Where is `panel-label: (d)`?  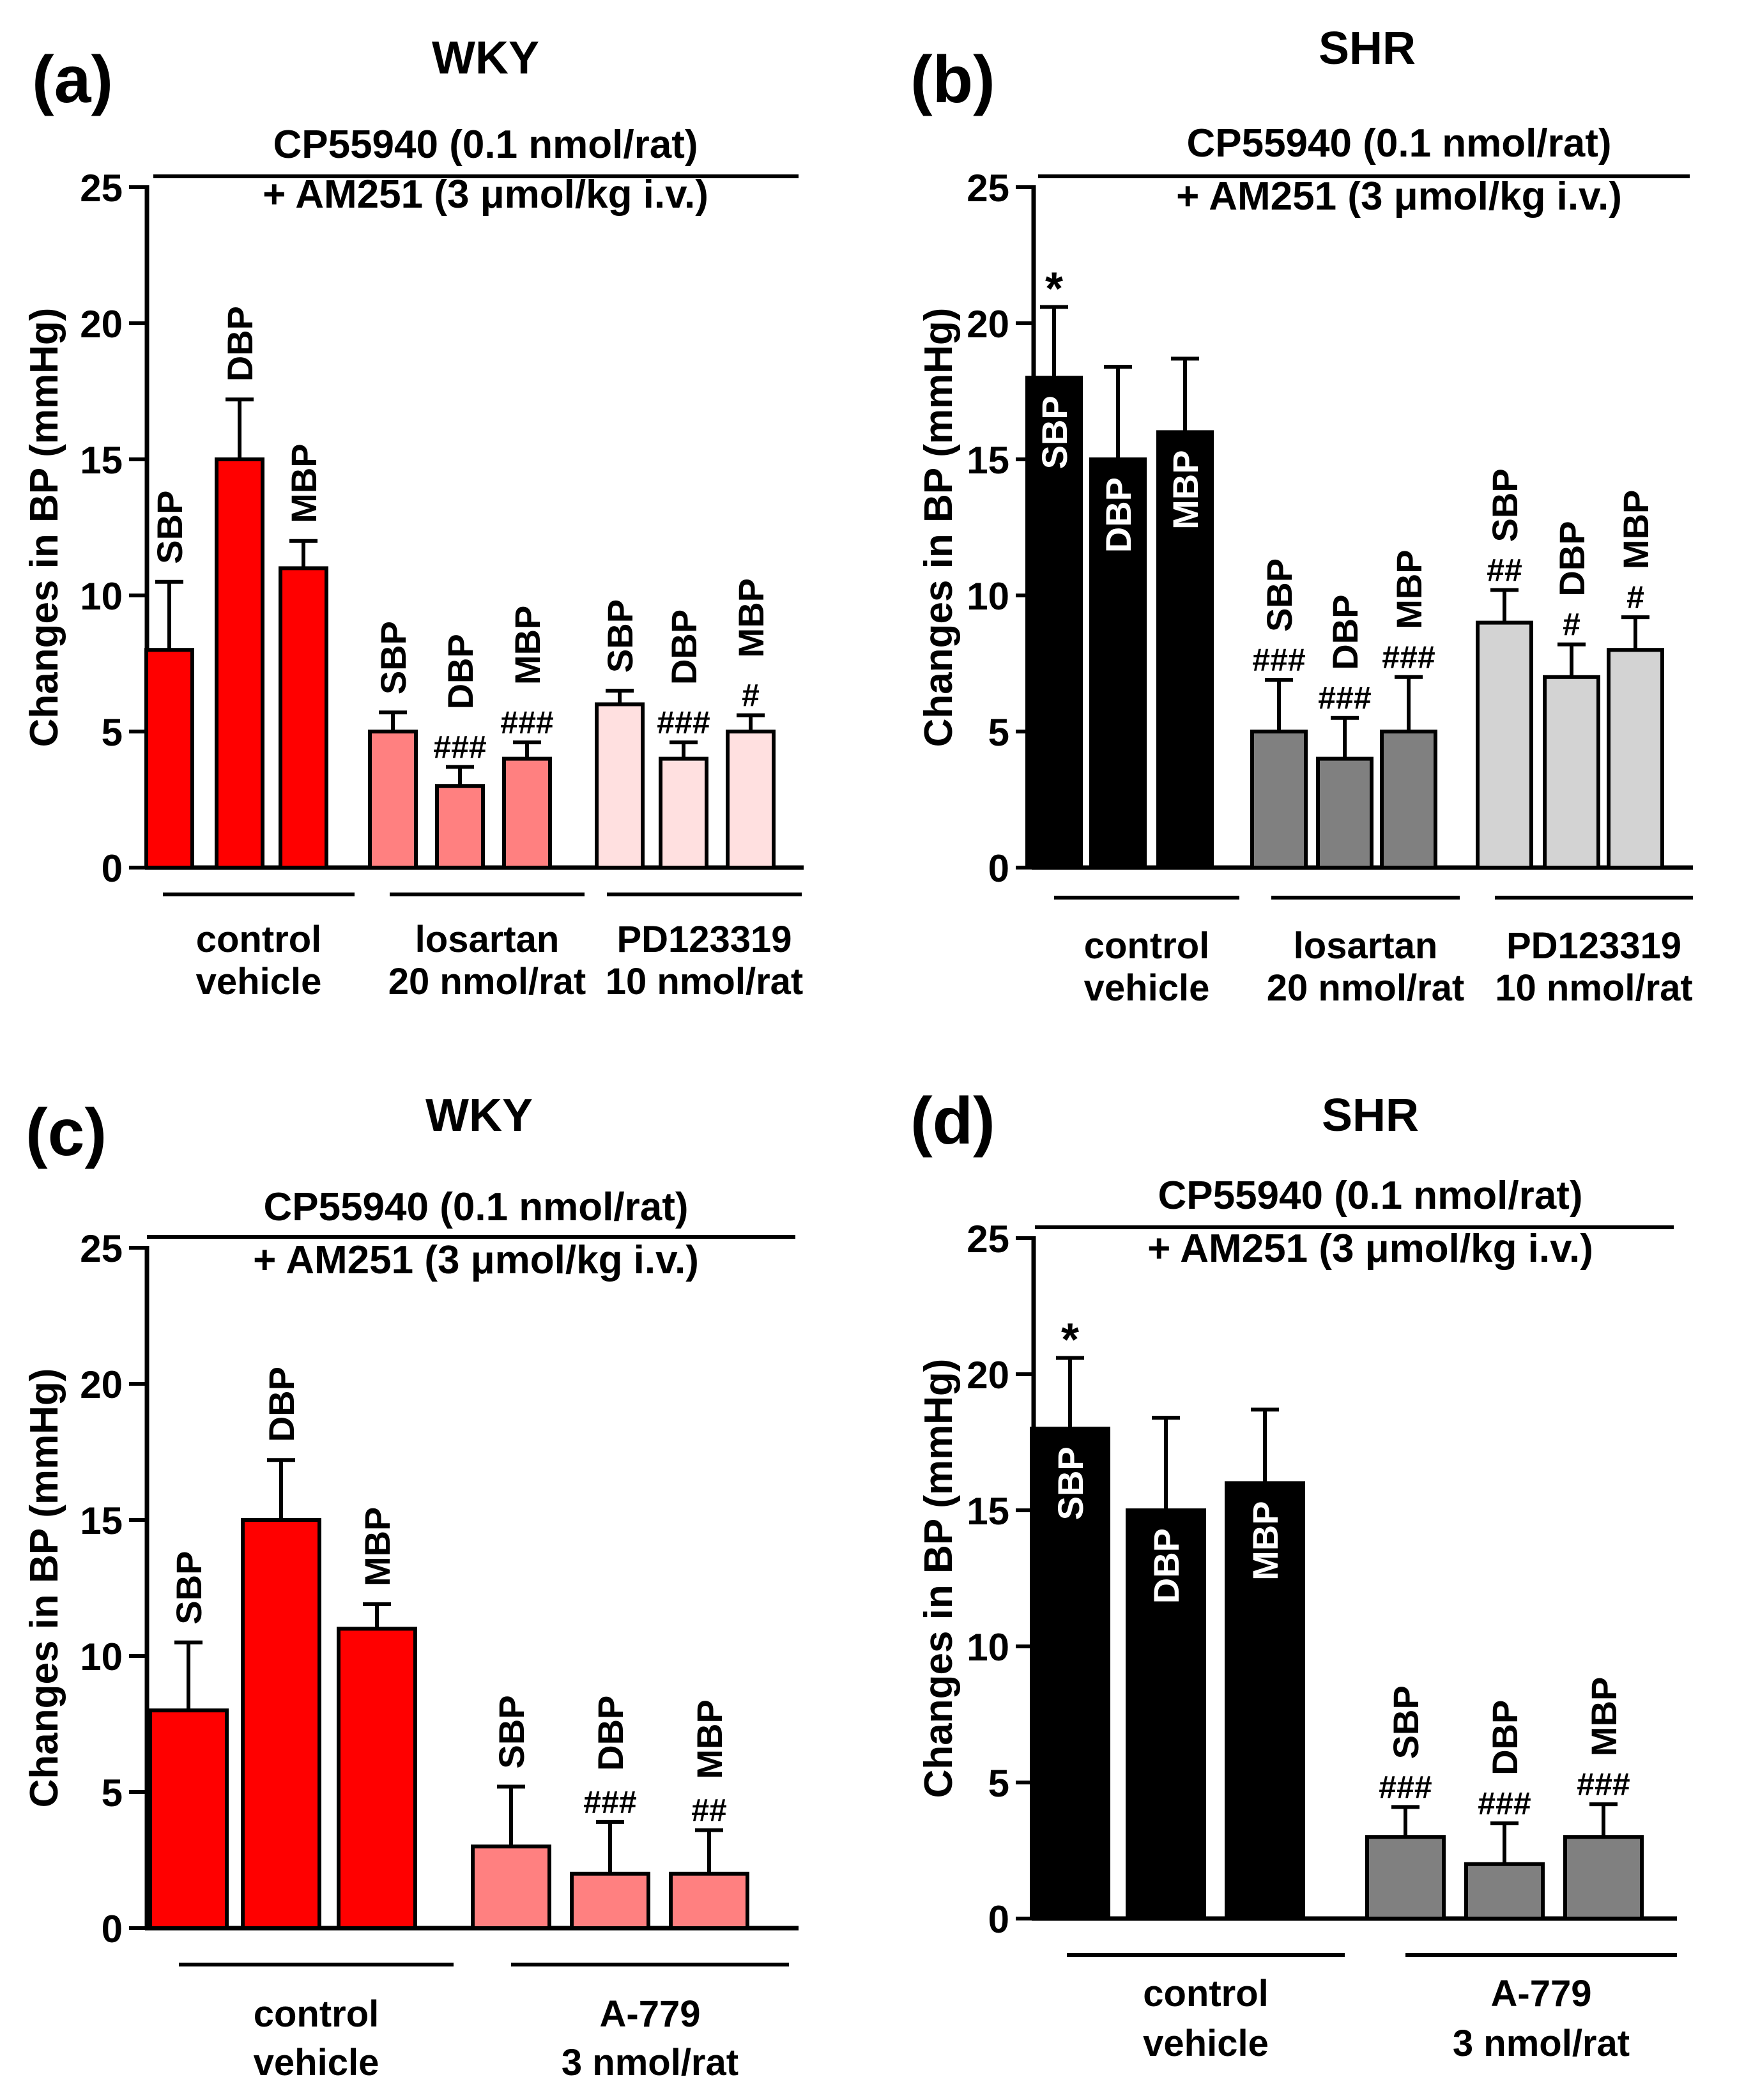
panel-label: (d) is located at coordinates (952, 1121).